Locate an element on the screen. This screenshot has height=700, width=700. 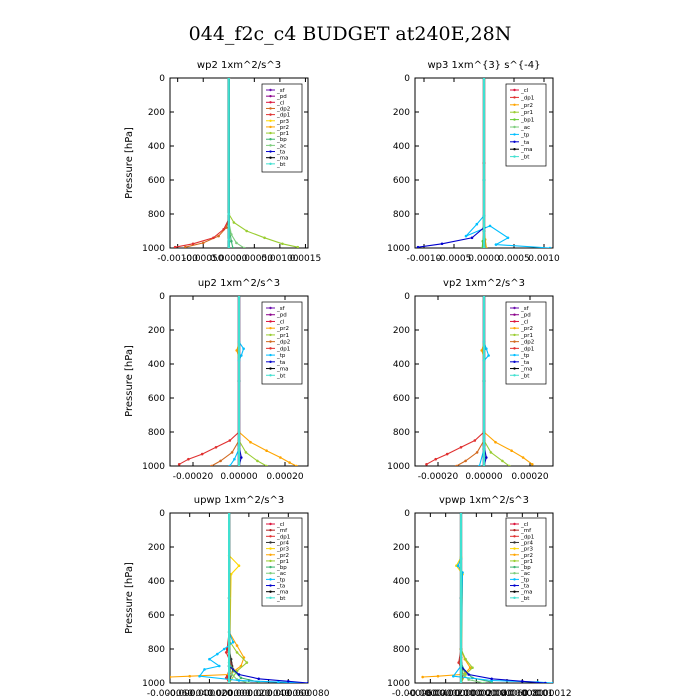
x-tick-label: -0.00100 is located at coordinates (177, 259).